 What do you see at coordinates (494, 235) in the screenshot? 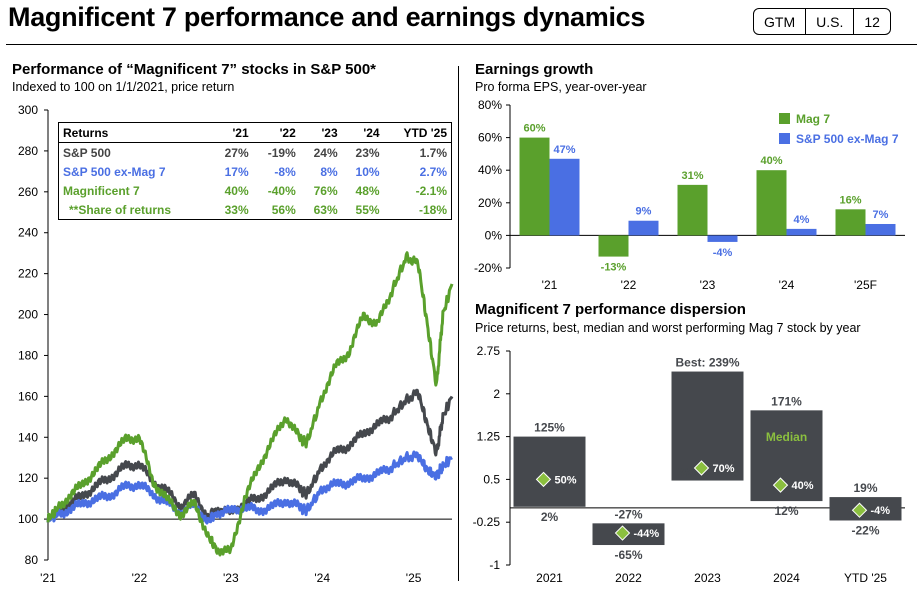
I see `y-tick-label: 0%` at bounding box center [494, 235].